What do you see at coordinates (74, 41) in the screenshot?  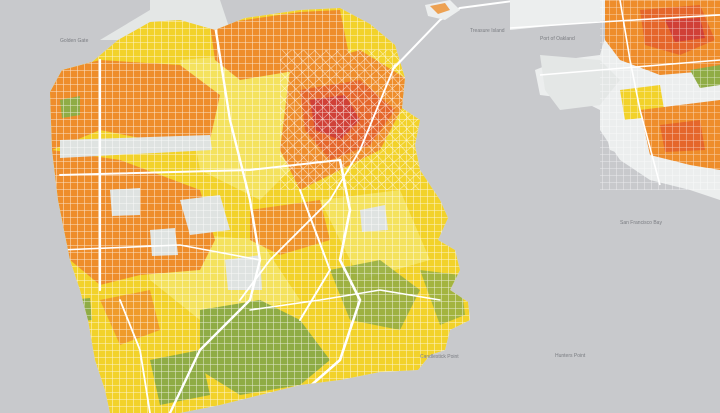 I see `label-presidio: Golden Gate` at bounding box center [74, 41].